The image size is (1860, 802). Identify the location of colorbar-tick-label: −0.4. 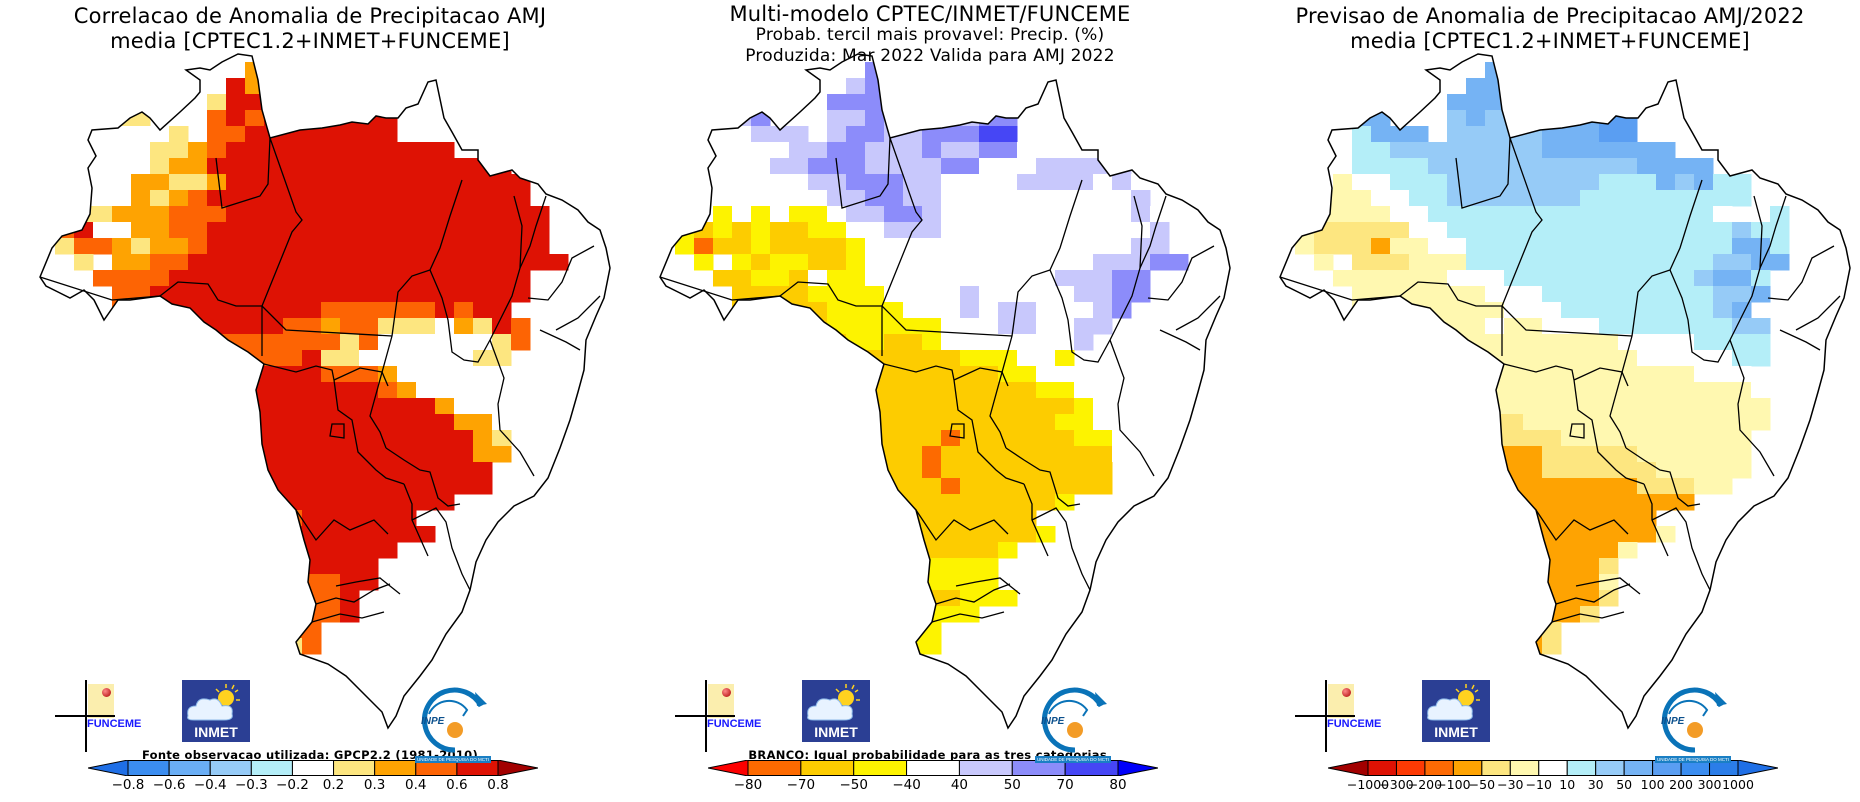
(210, 785).